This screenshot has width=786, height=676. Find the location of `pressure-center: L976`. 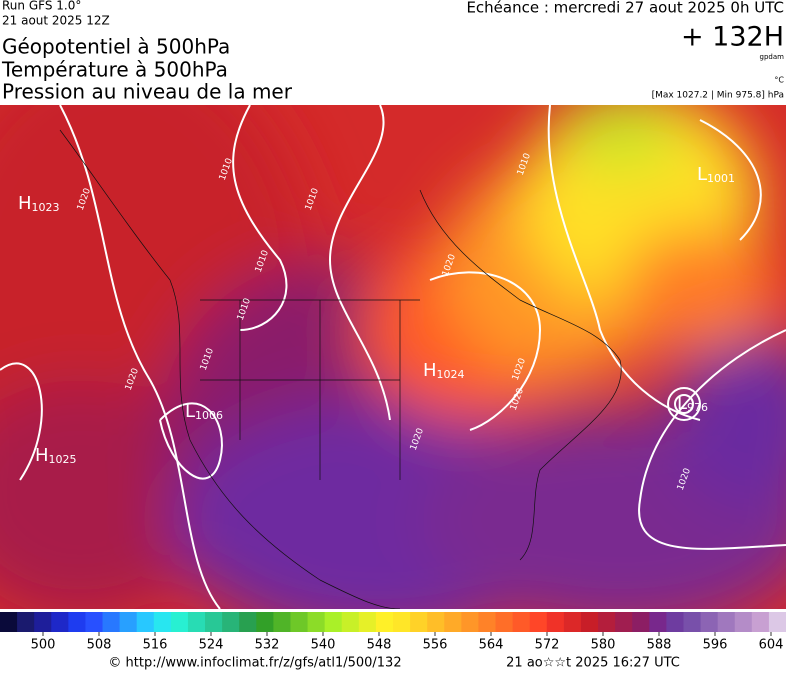

pressure-center: L976 is located at coordinates (692, 403).